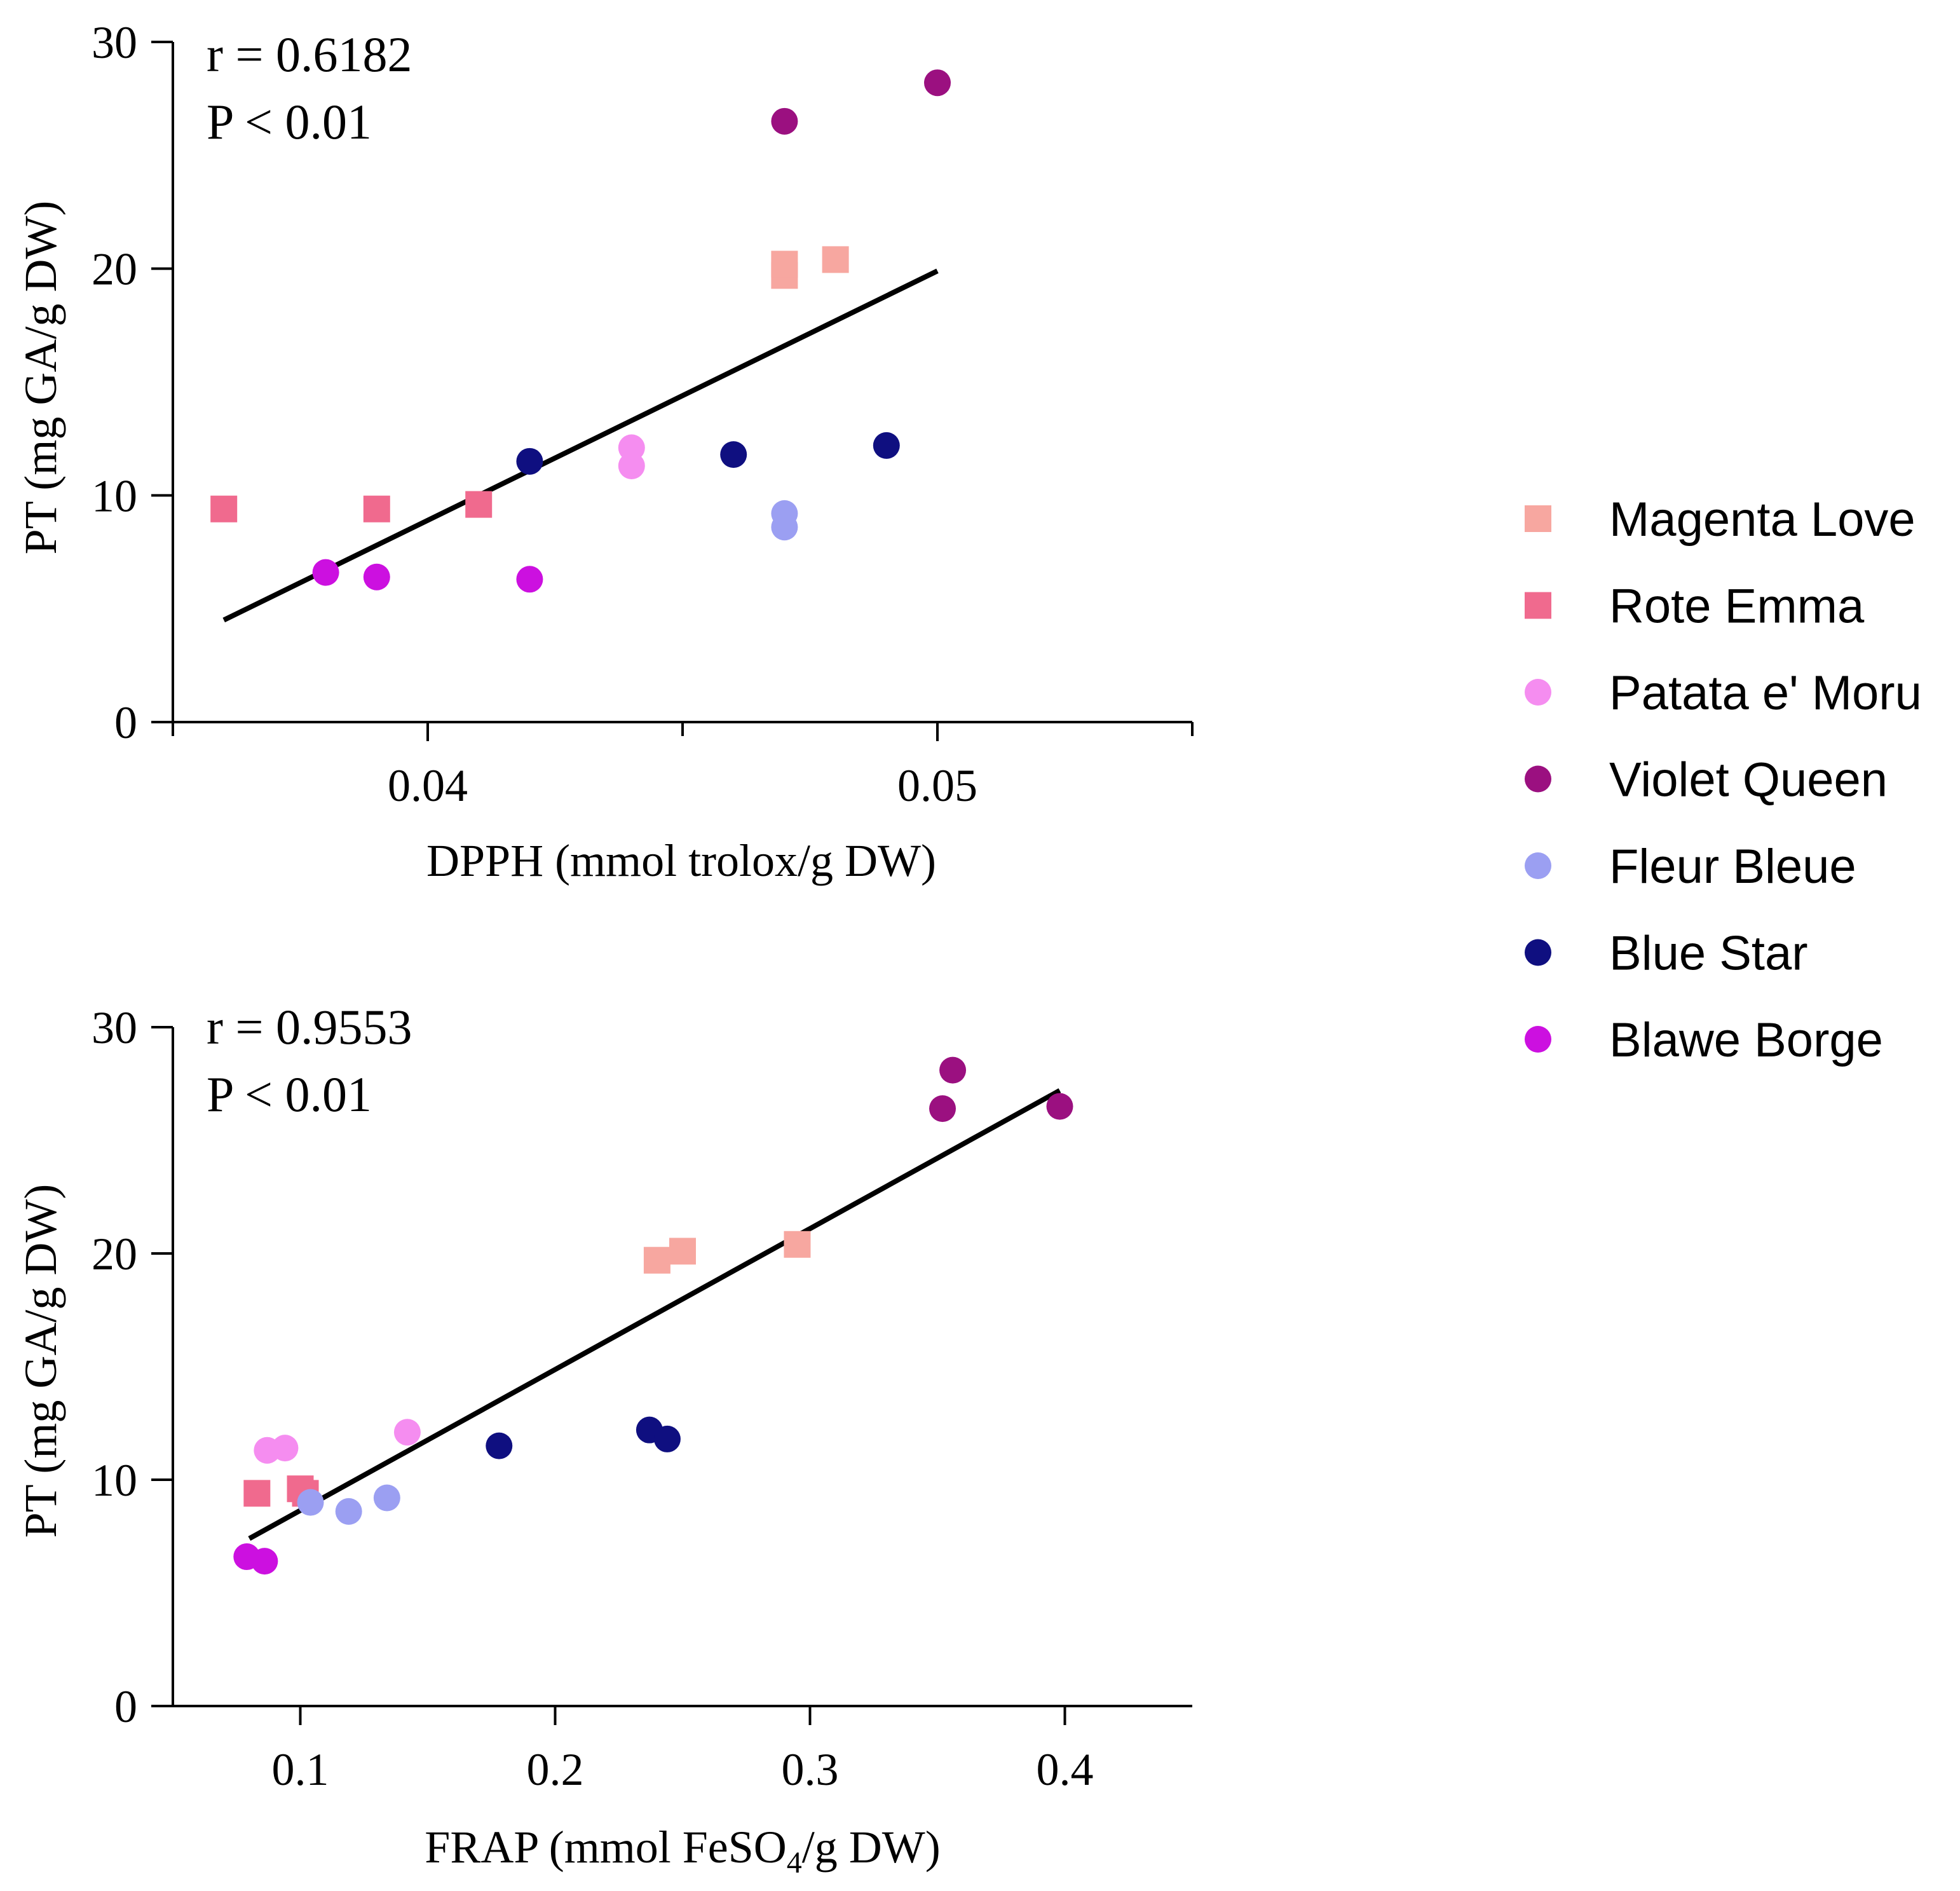 The height and width of the screenshot is (1891, 1960). What do you see at coordinates (1748, 780) in the screenshot?
I see `legend-label: Violet Queen` at bounding box center [1748, 780].